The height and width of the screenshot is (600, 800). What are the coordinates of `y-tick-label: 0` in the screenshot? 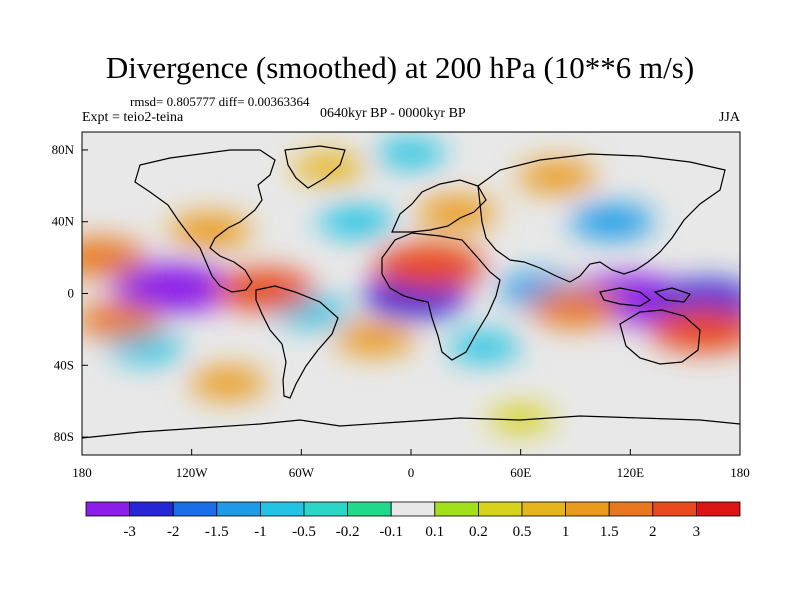 It's located at (71, 293).